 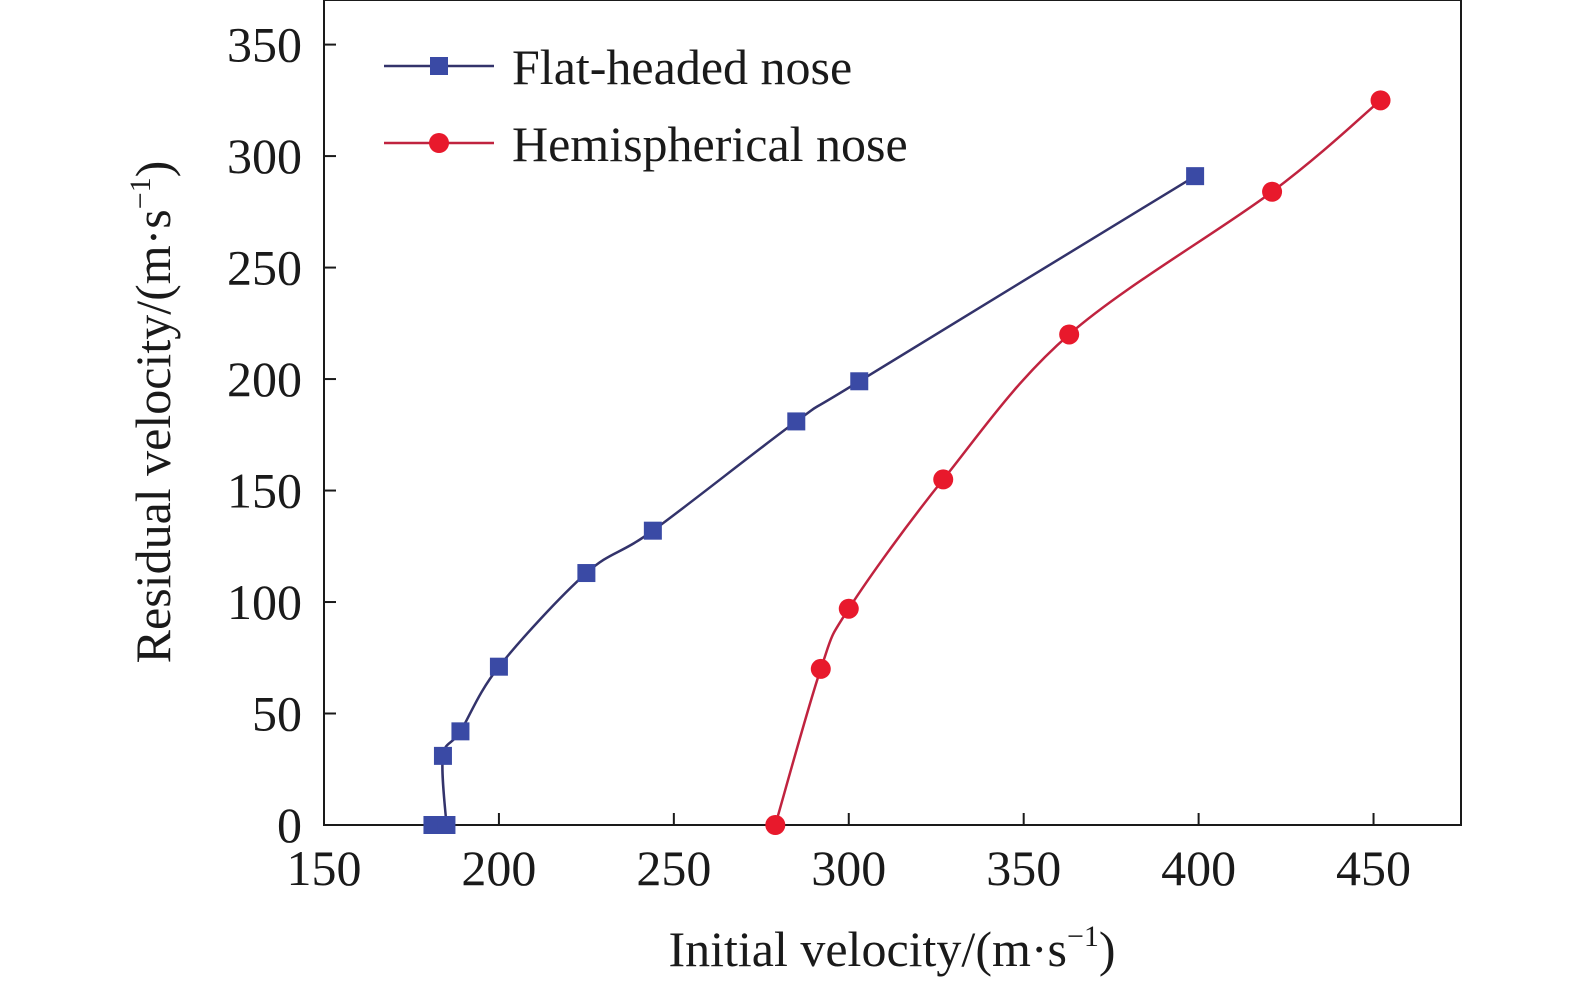 I want to click on x-tick-label: 200, so click(x=498, y=868).